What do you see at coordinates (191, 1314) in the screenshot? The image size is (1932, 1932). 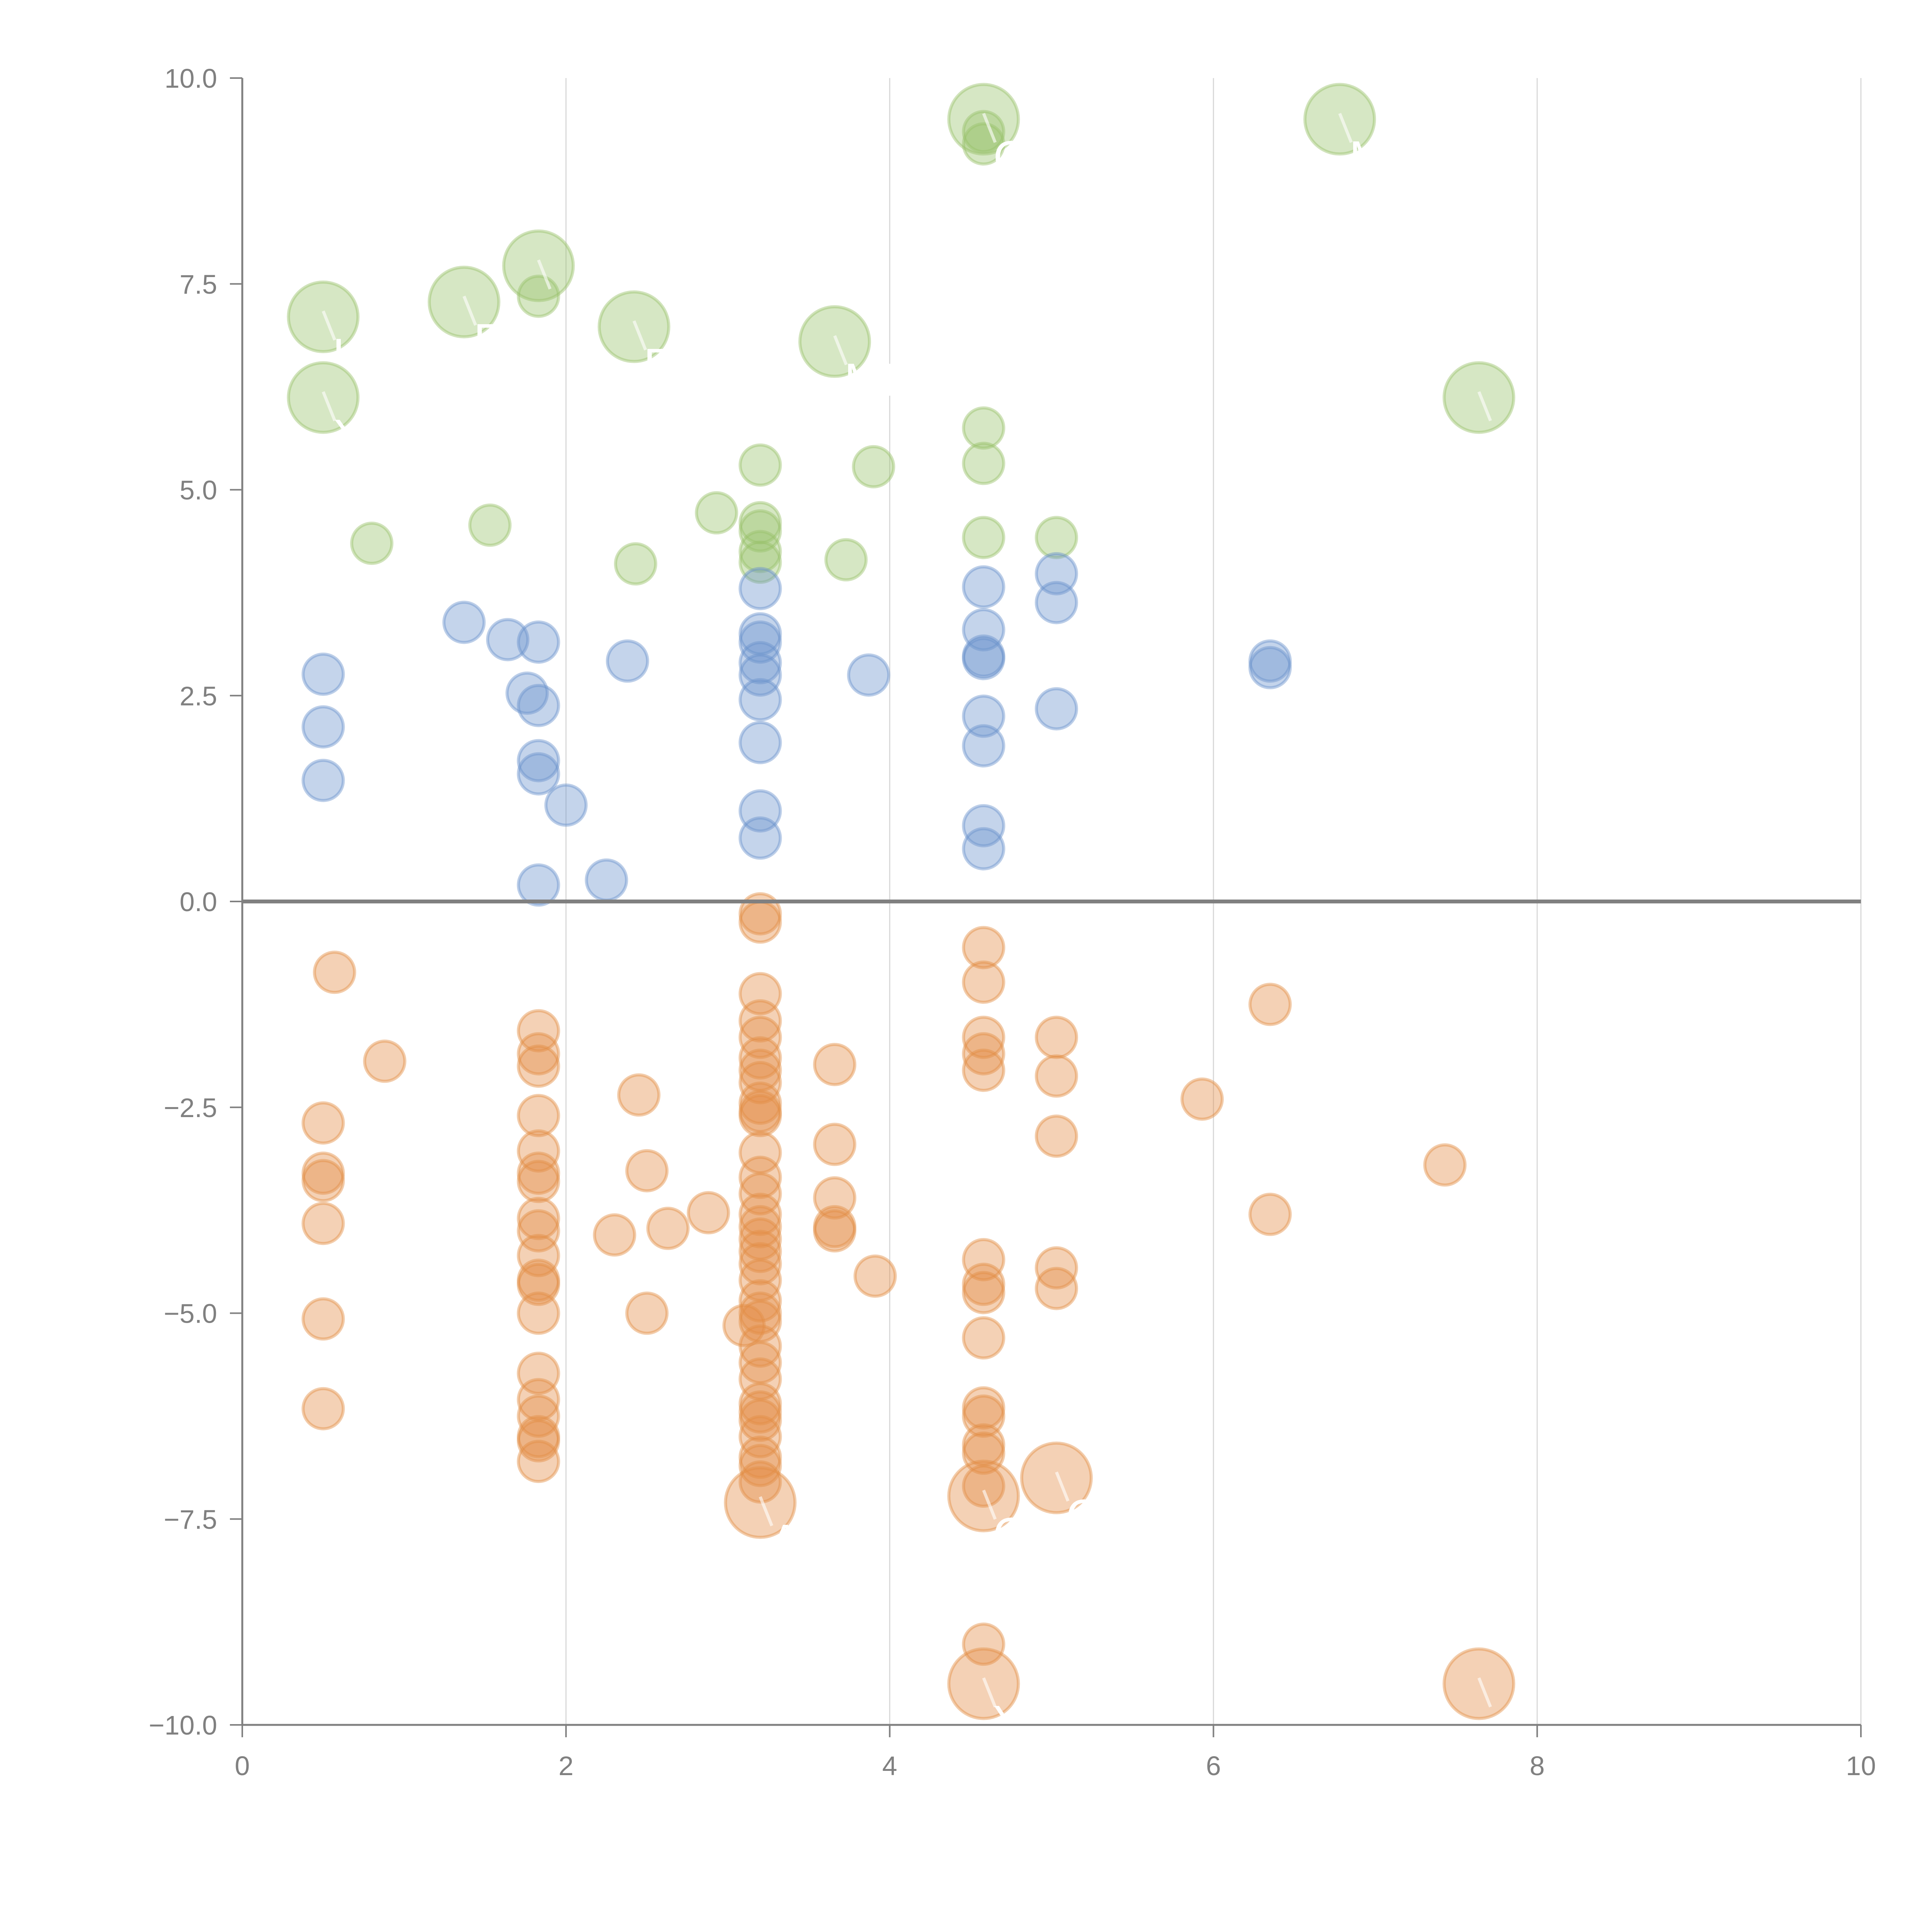 I see `y-tick-label: −5.0` at bounding box center [191, 1314].